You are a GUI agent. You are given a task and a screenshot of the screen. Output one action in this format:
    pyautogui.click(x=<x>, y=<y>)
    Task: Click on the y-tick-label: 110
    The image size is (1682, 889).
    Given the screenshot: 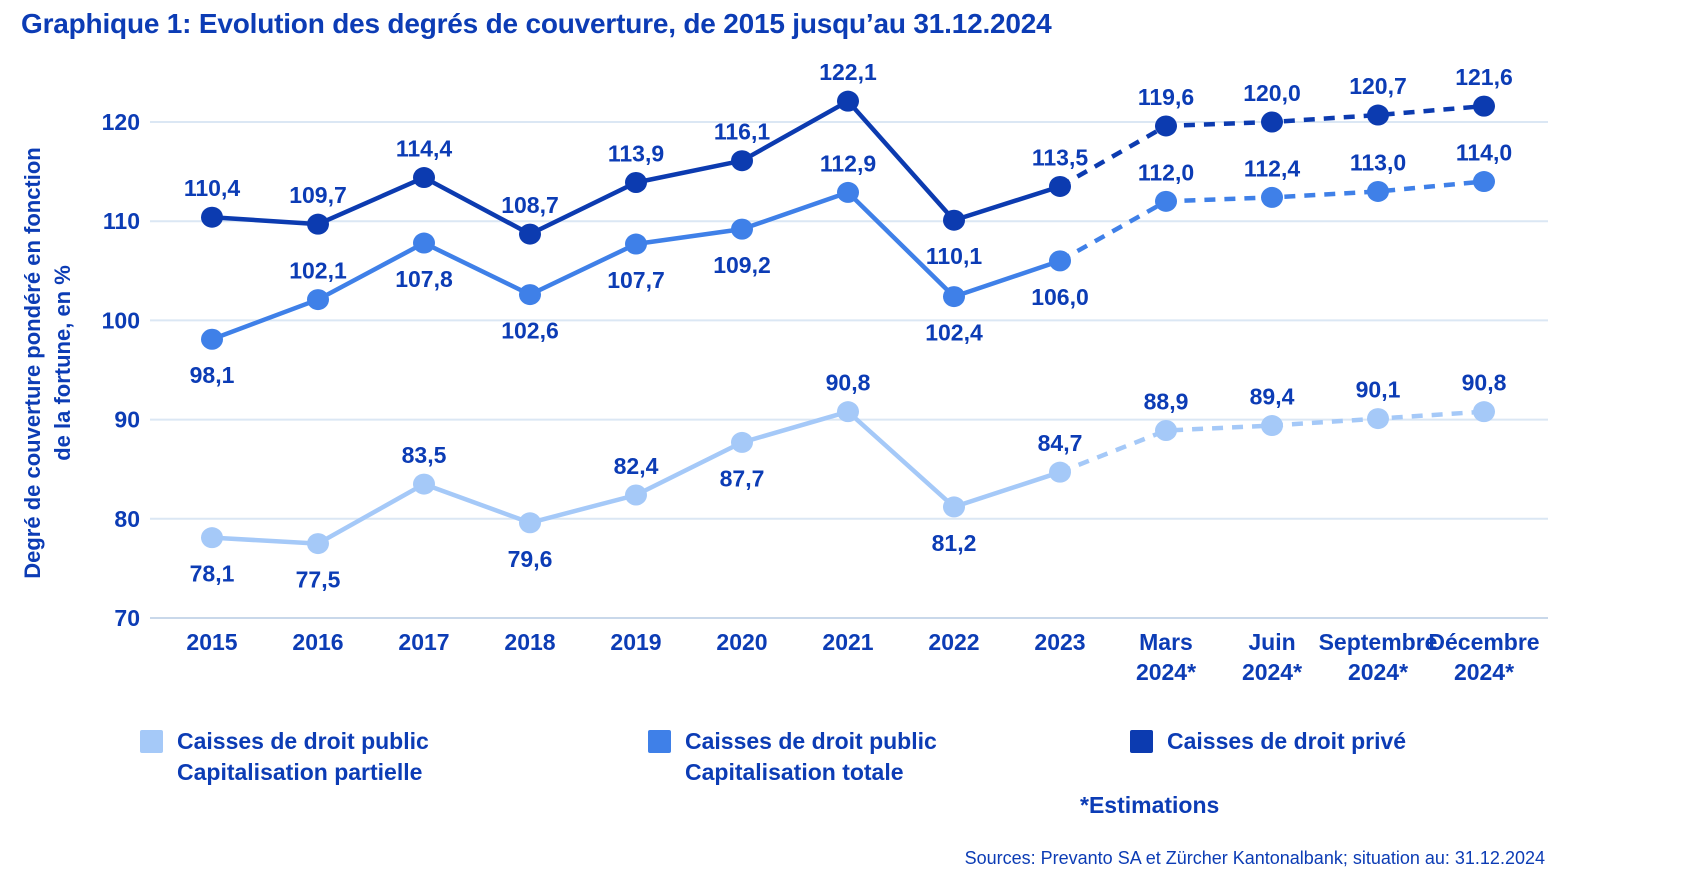 What is the action you would take?
    pyautogui.click(x=121, y=221)
    